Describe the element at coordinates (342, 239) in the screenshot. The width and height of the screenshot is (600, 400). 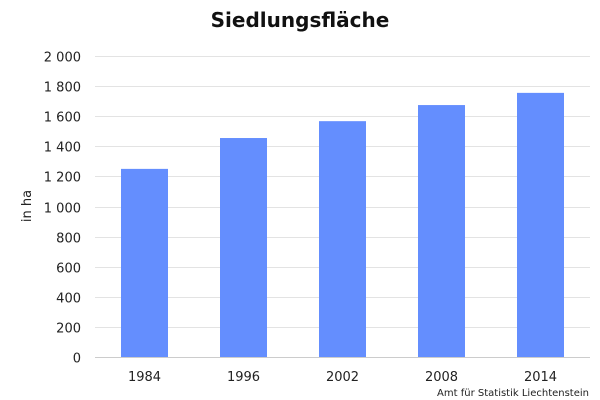
I see `bar-2002` at that location.